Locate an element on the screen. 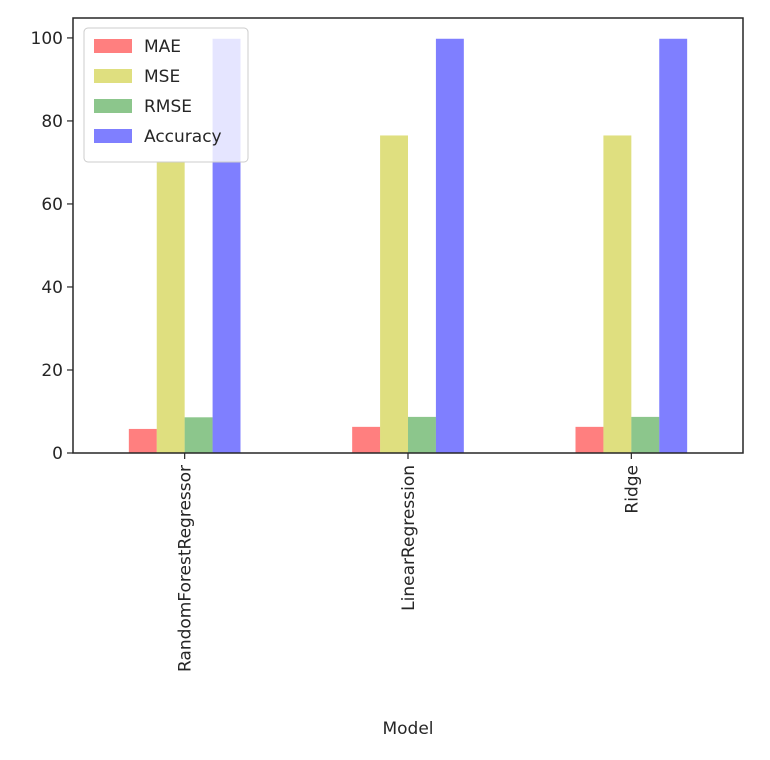  y-tick-label: 60 is located at coordinates (52, 205).